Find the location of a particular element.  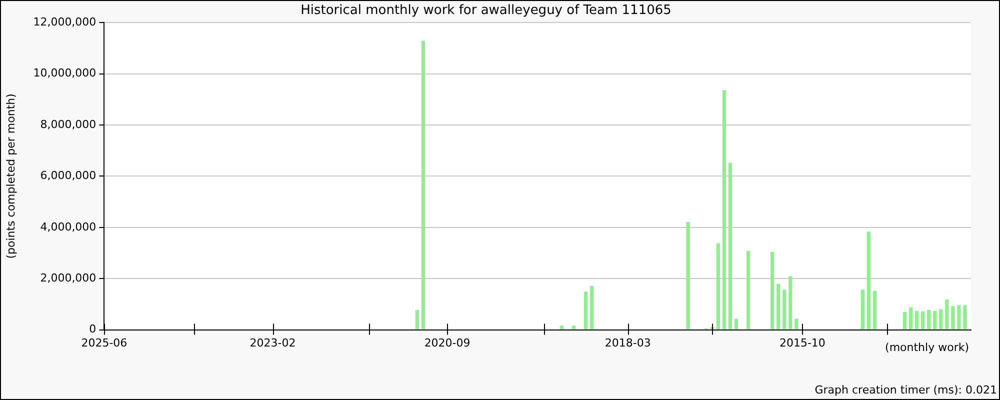

y-tick-label: 10,000,000 is located at coordinates (64, 73).